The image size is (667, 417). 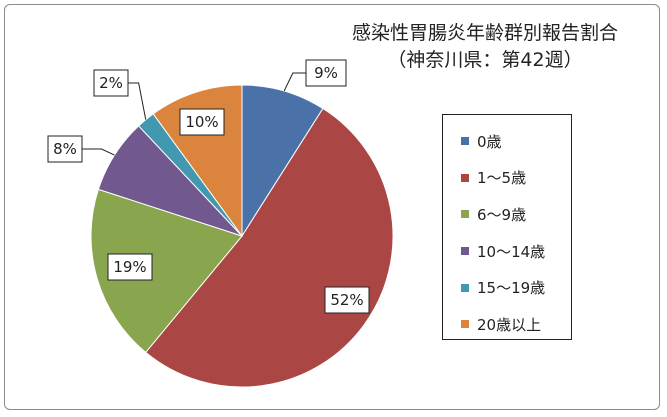 What do you see at coordinates (485, 47) in the screenshot?
I see `chart-title: 感染性胃腸炎年齢群別報告割合 （神奈川県：第42週）` at bounding box center [485, 47].